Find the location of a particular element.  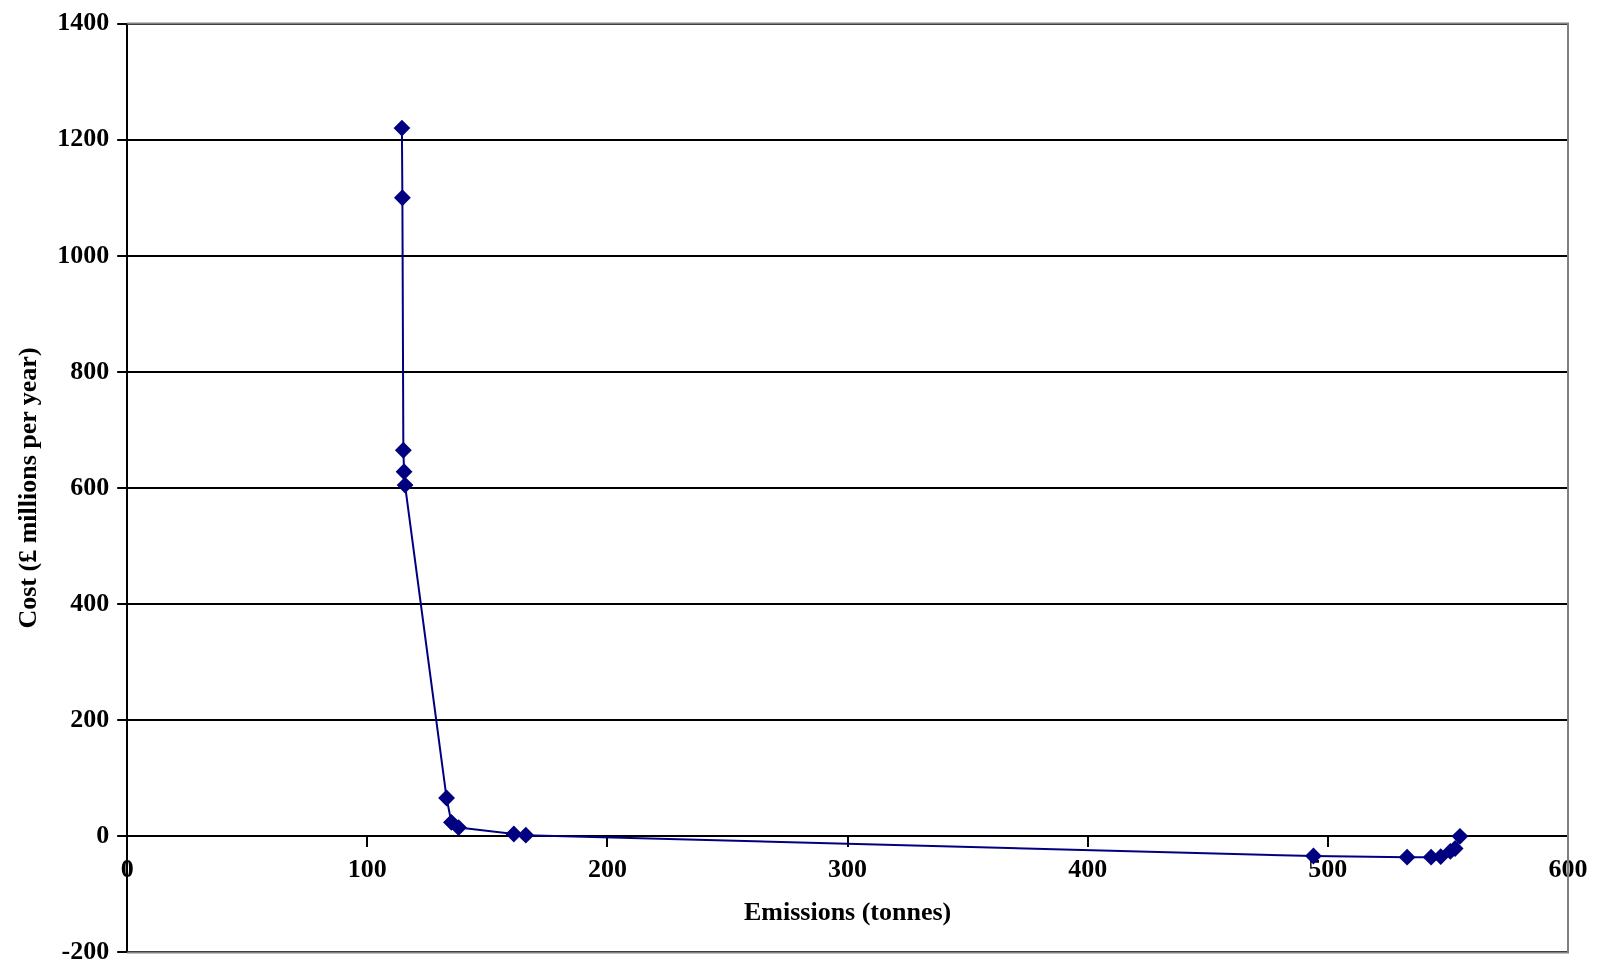

x-tick-label: 600 is located at coordinates (1568, 868).